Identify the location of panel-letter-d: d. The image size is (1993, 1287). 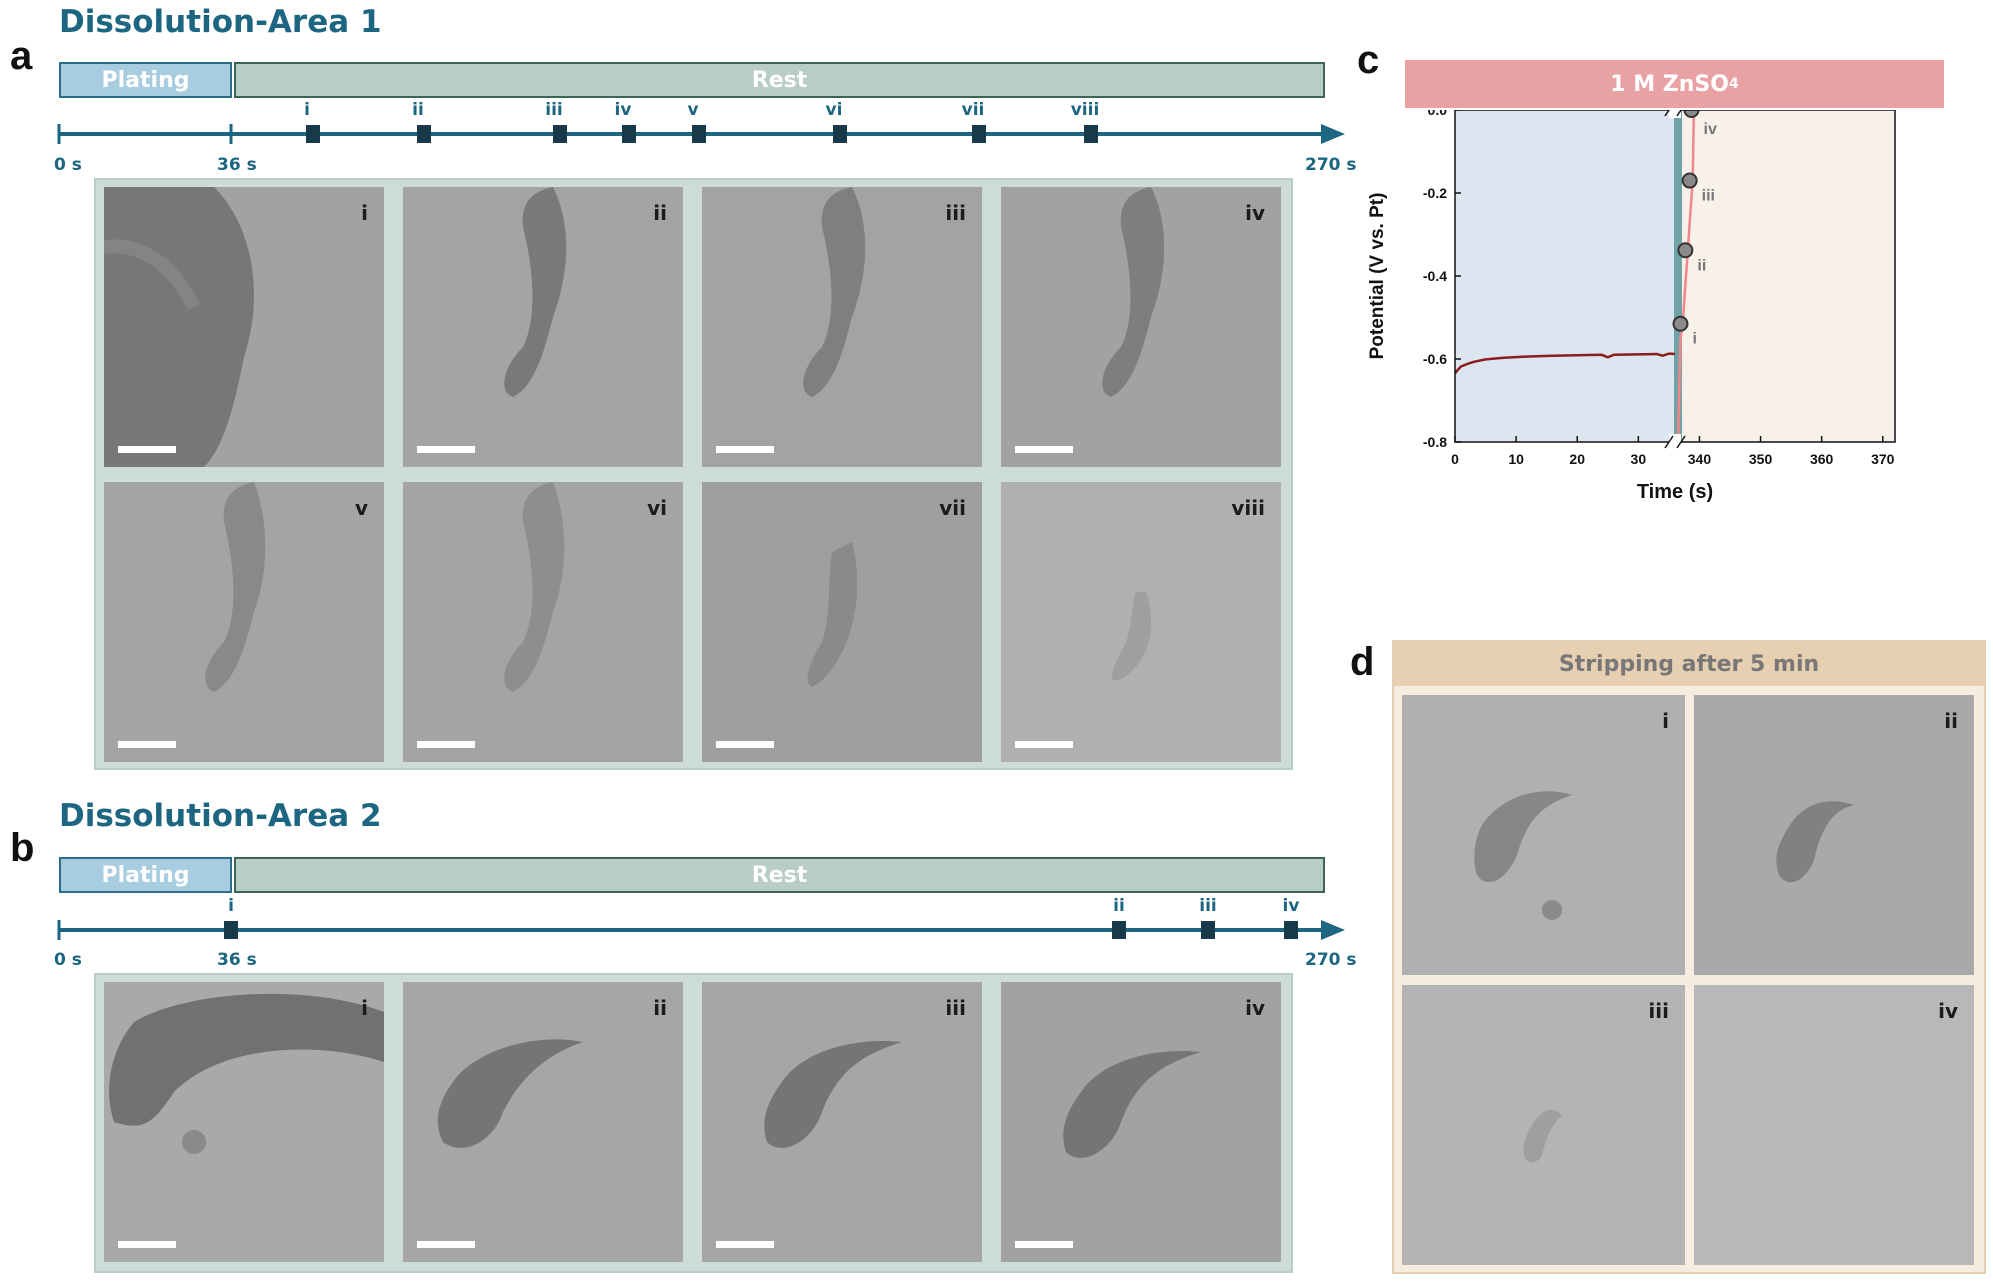
(1362, 662).